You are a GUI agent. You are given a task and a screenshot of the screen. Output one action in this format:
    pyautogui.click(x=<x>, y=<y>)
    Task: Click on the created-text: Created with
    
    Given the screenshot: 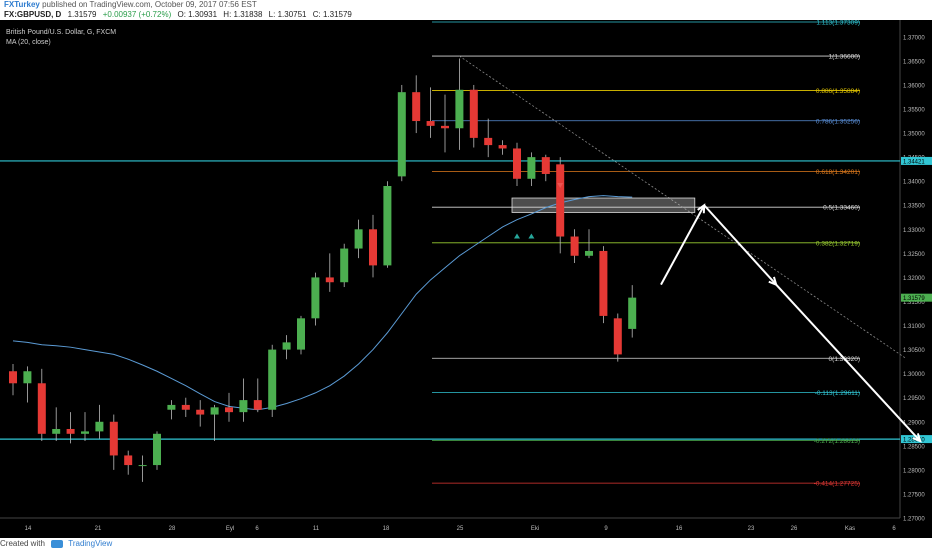 What is the action you would take?
    pyautogui.click(x=22, y=543)
    